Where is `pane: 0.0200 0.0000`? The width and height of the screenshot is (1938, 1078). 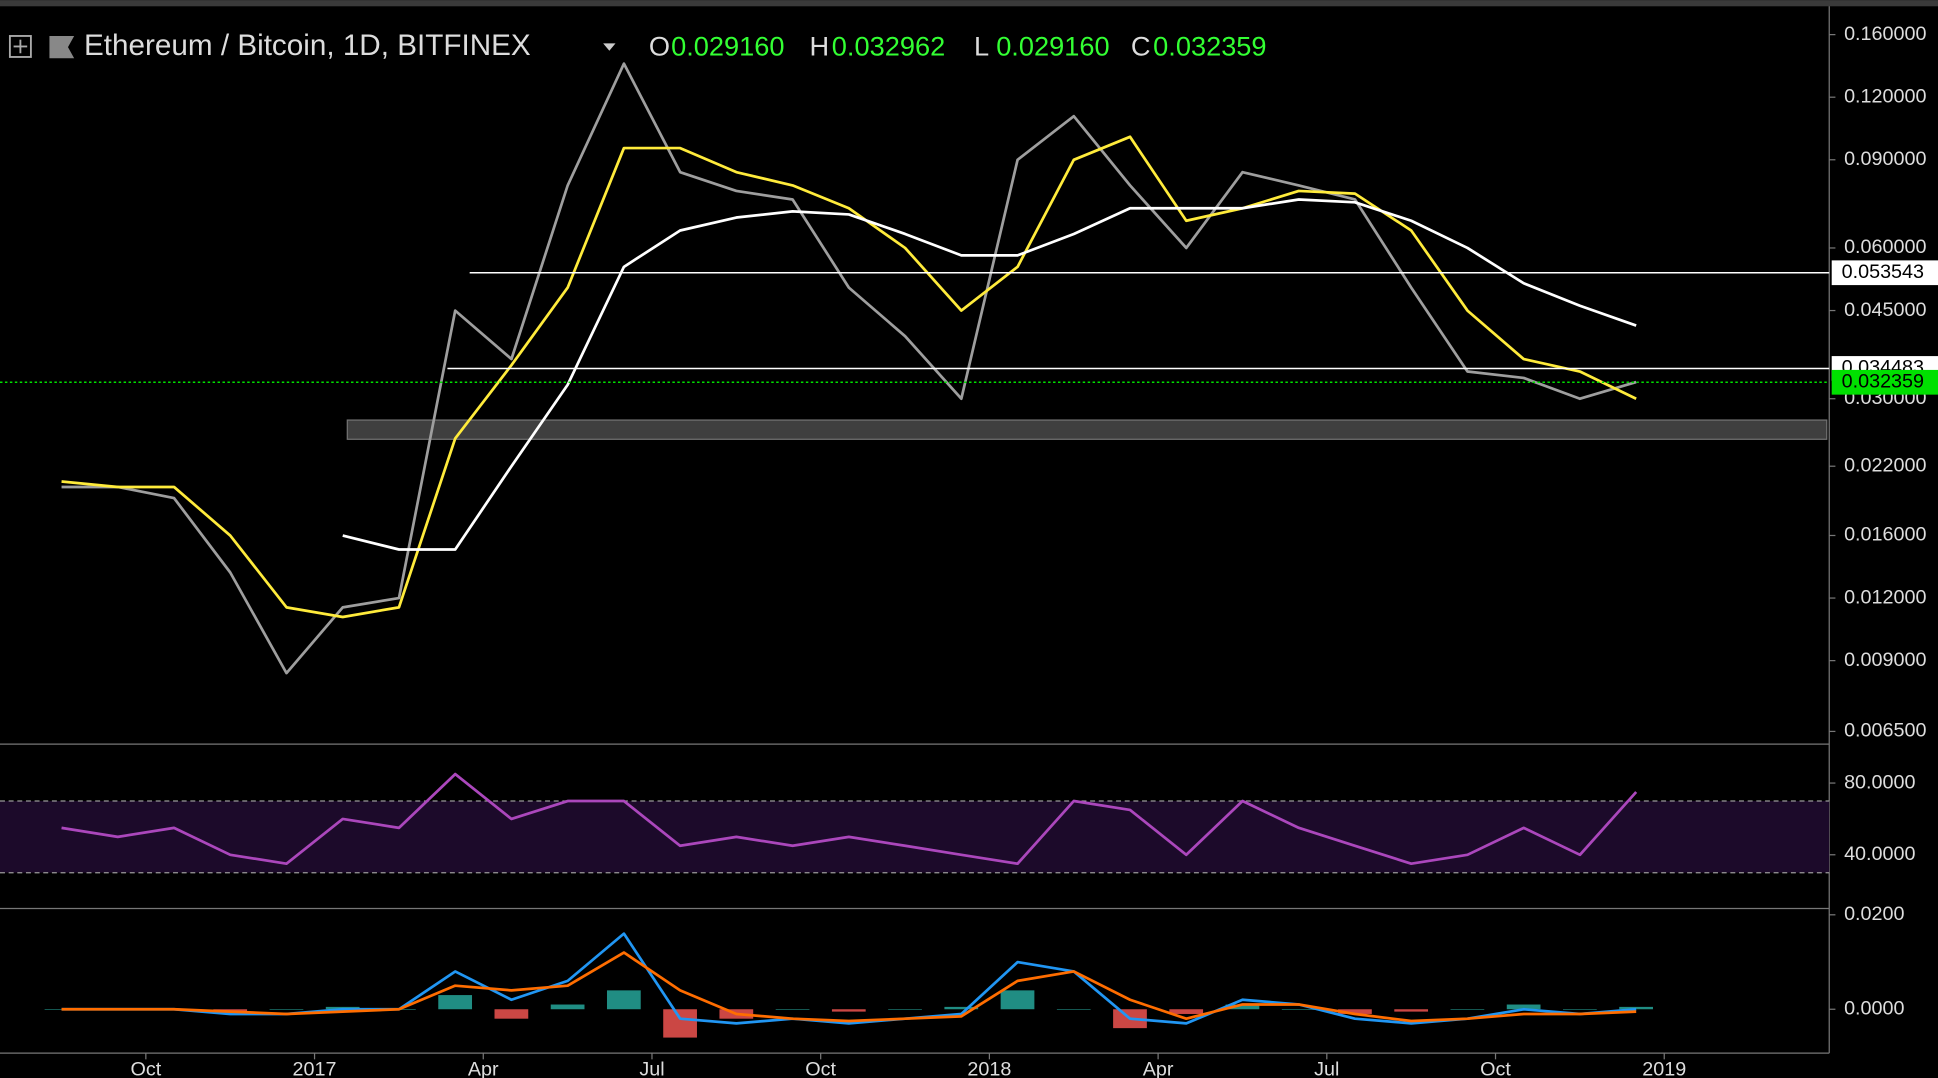 pane: 0.0200 0.0000 is located at coordinates (974, 970).